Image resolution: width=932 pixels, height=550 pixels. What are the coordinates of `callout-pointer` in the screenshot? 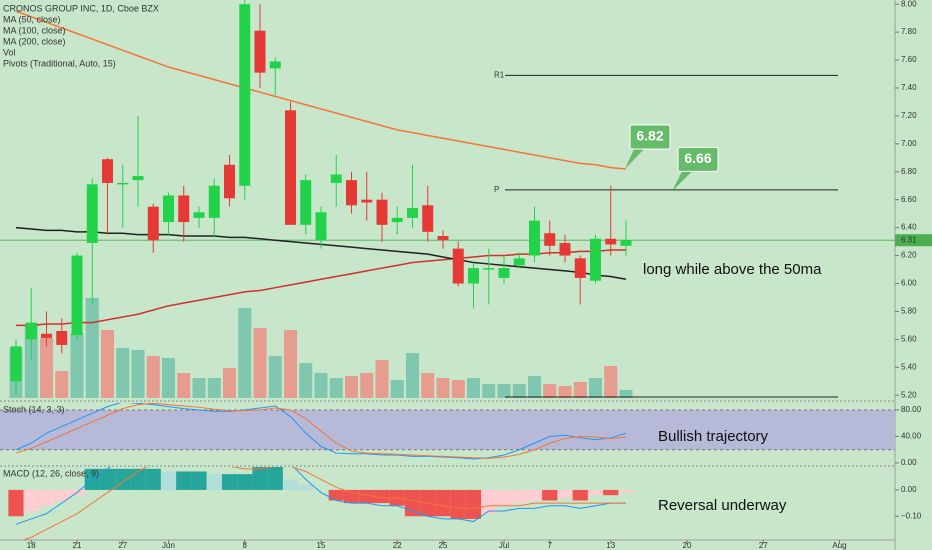 It's located at (682, 181).